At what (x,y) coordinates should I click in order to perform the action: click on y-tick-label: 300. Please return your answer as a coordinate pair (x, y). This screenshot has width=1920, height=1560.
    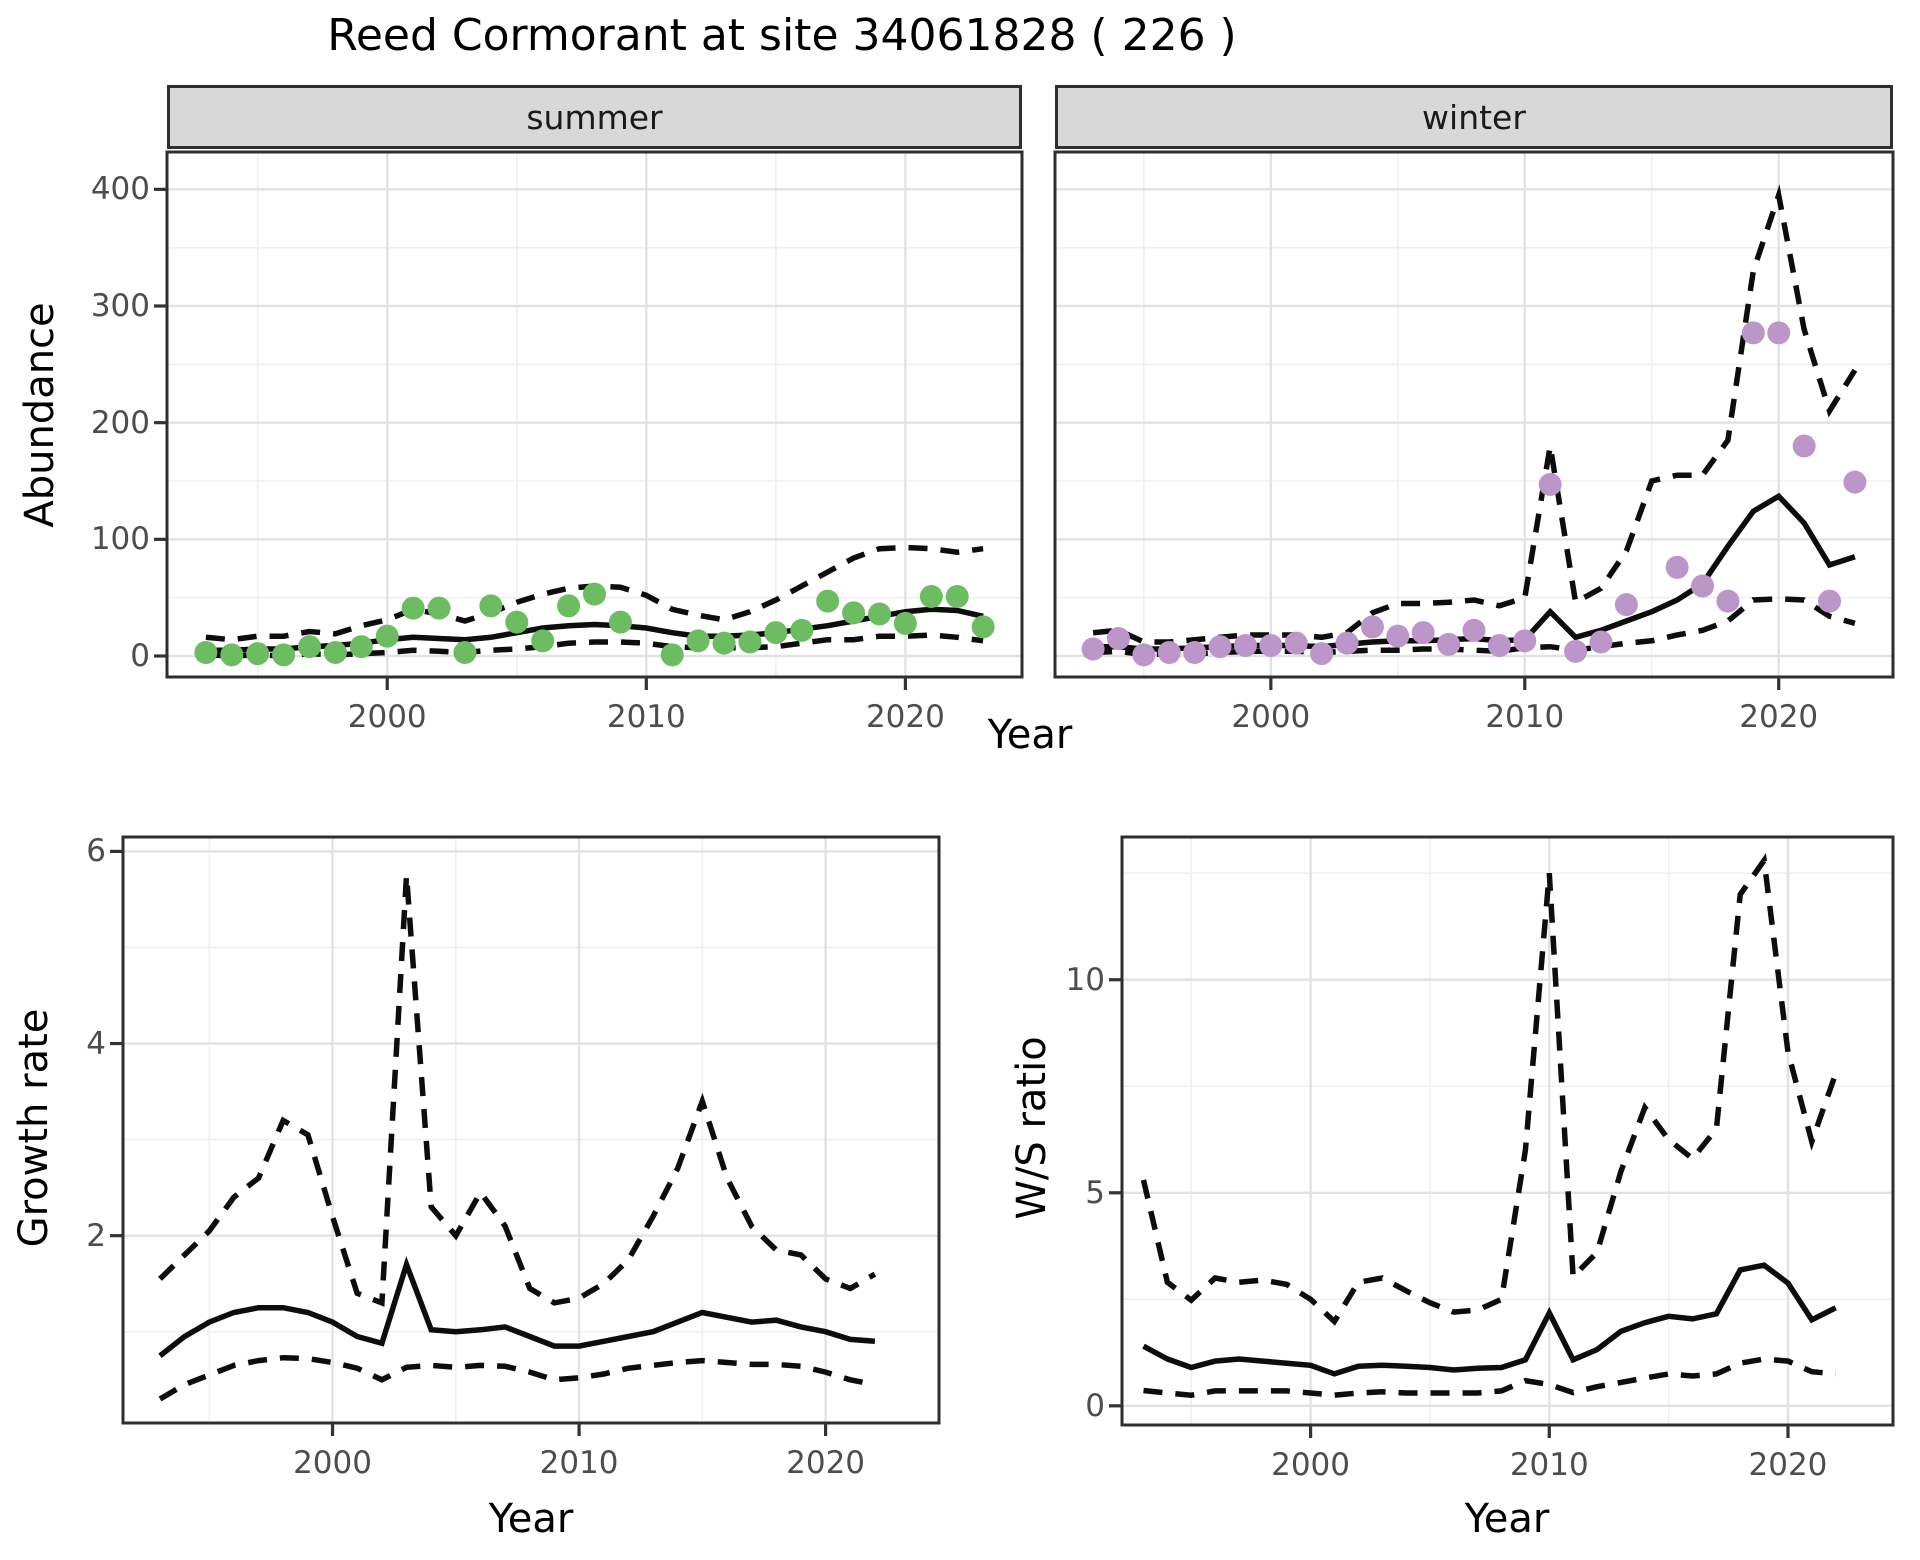
    Looking at the image, I should click on (120, 306).